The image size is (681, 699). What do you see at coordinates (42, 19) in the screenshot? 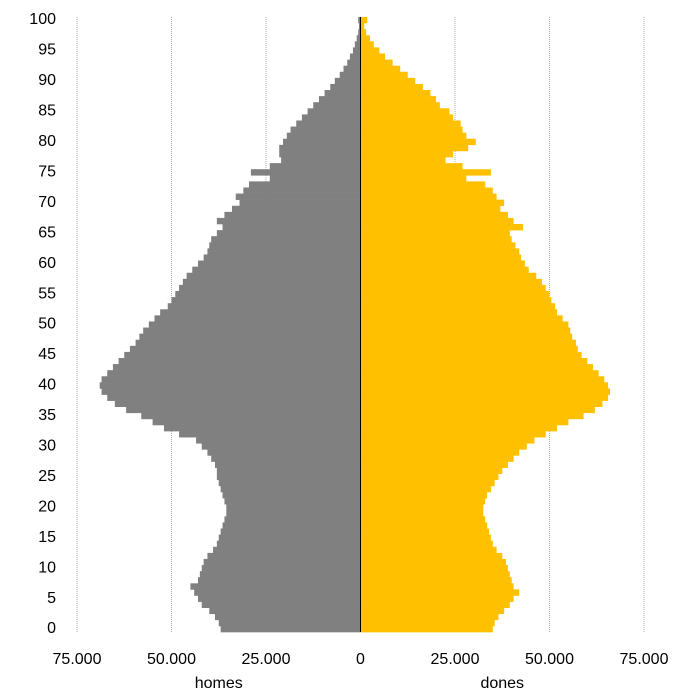
I see `y-tick-label: 100` at bounding box center [42, 19].